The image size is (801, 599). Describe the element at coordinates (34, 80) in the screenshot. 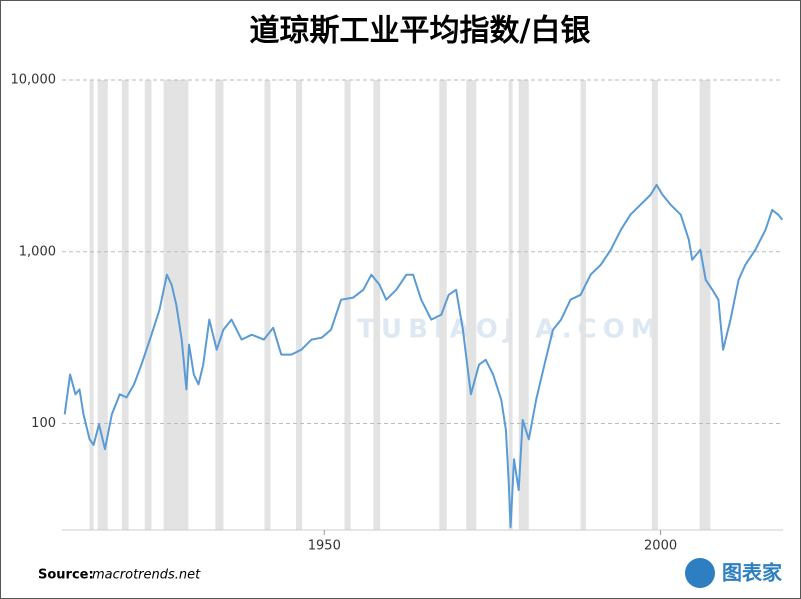

I see `y-tick-label: 10,000` at that location.